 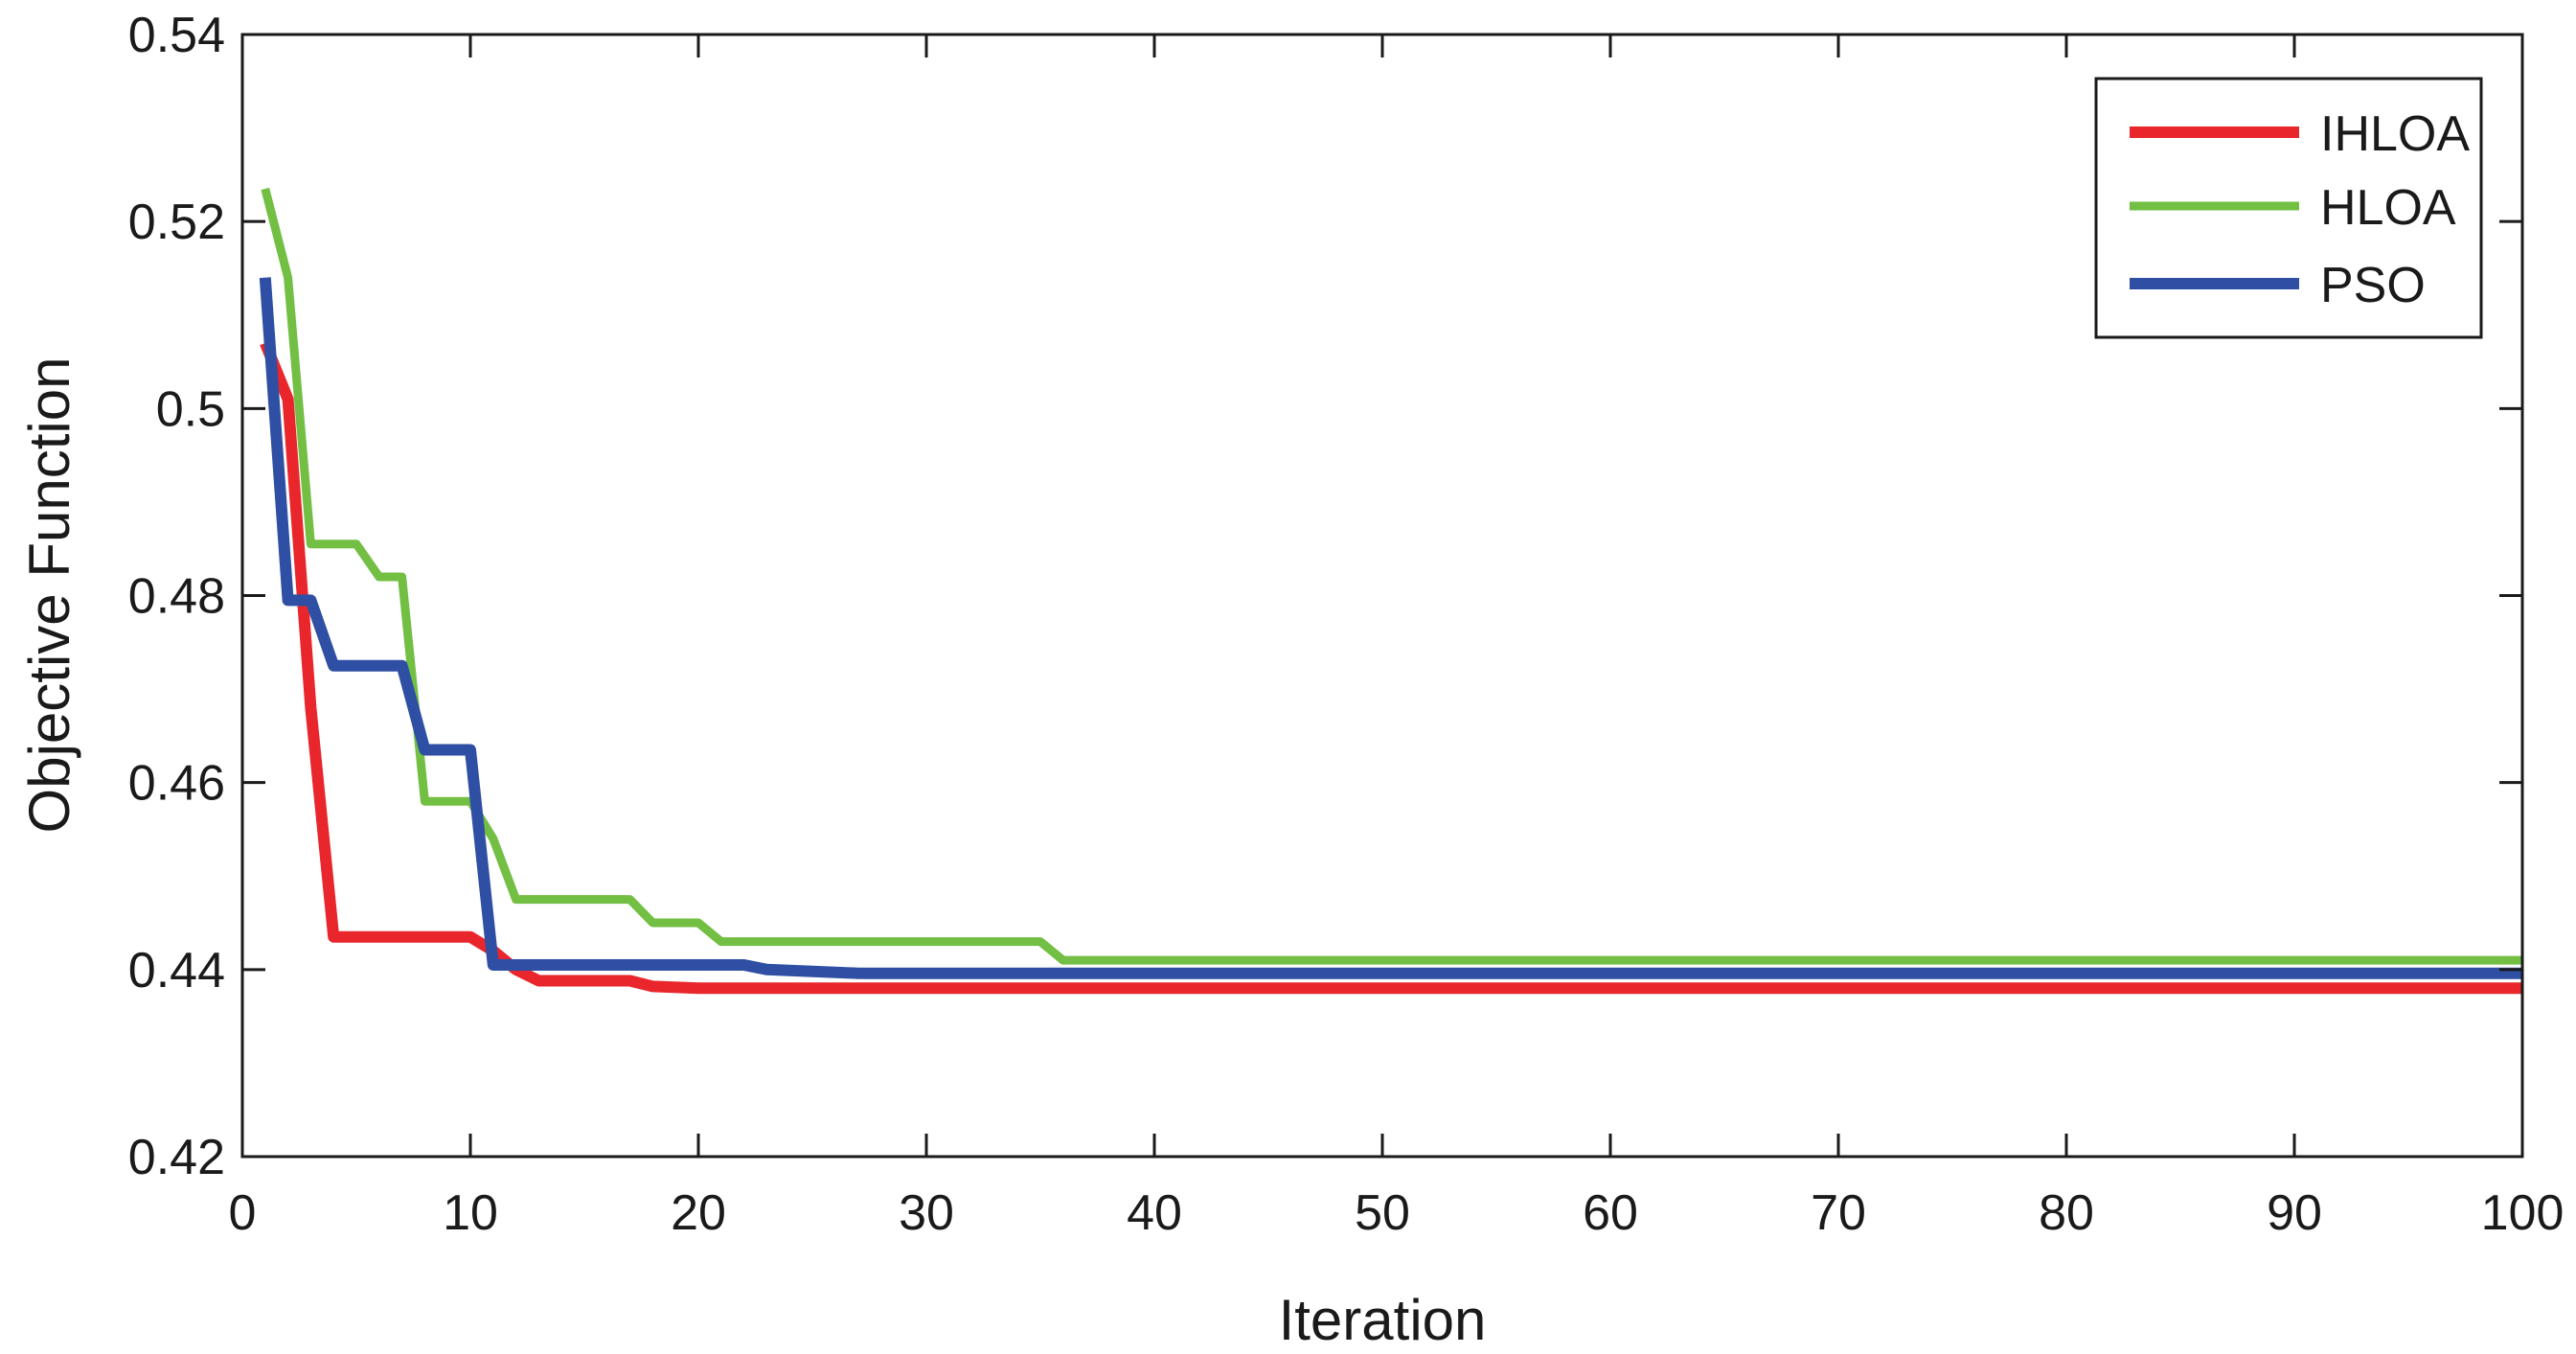 I want to click on y-tick-label-1: 0.44, so click(x=176, y=970).